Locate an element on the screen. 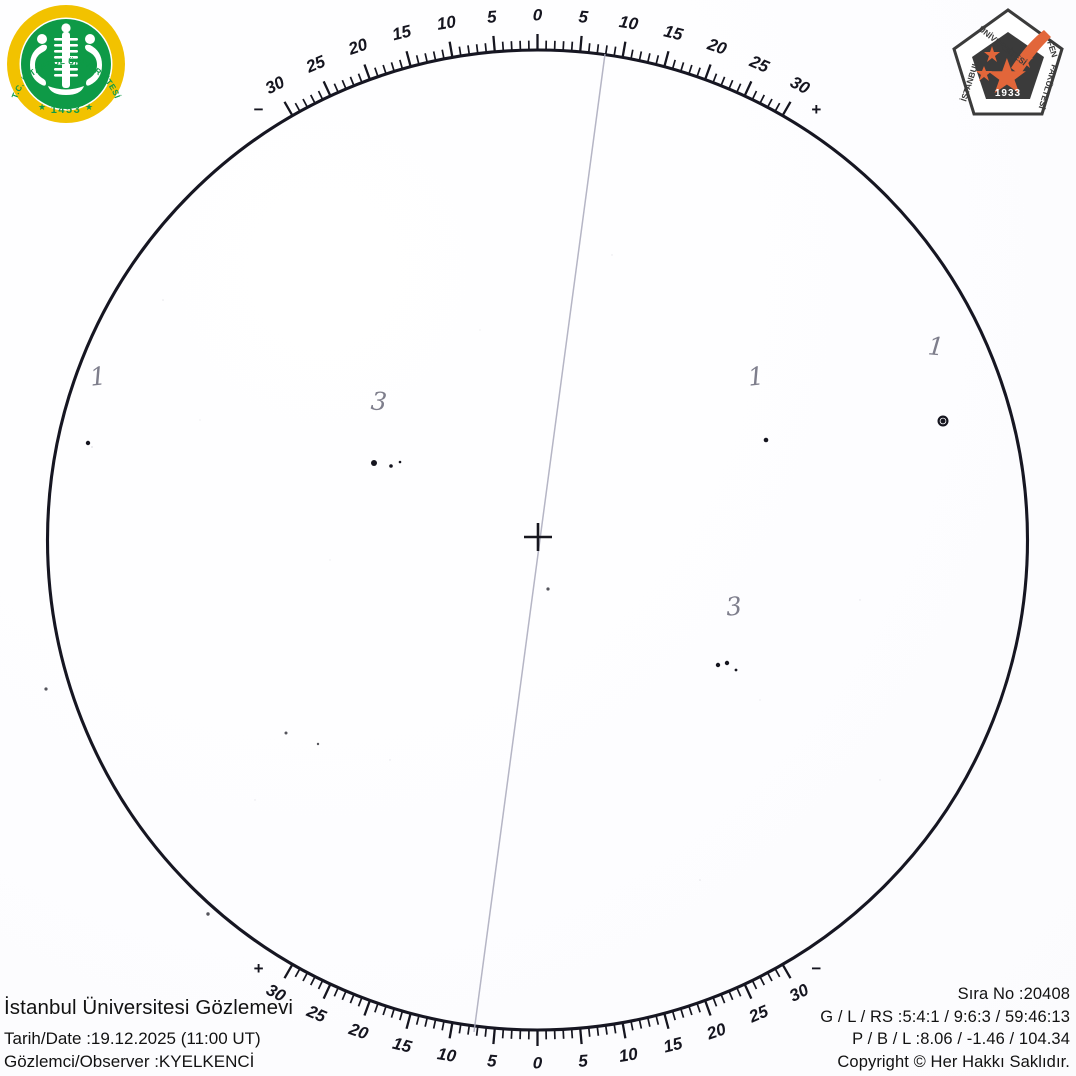 This screenshot has width=1076, height=1076. serial-number: Sıra No :20408 is located at coordinates (1013, 994).